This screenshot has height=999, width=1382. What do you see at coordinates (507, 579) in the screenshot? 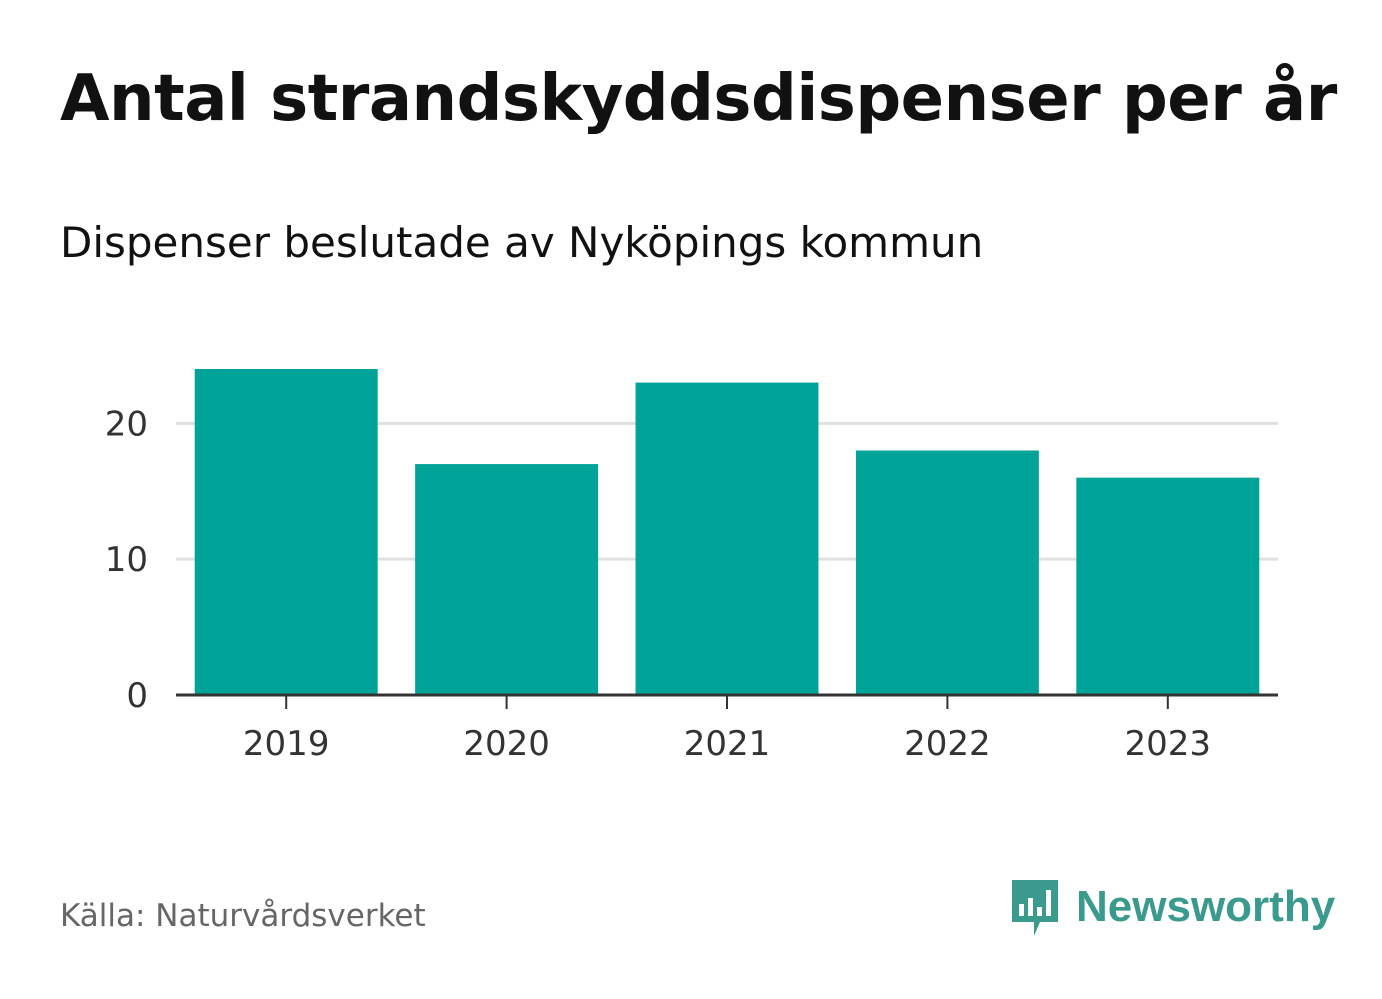
I see `bar-2020` at bounding box center [507, 579].